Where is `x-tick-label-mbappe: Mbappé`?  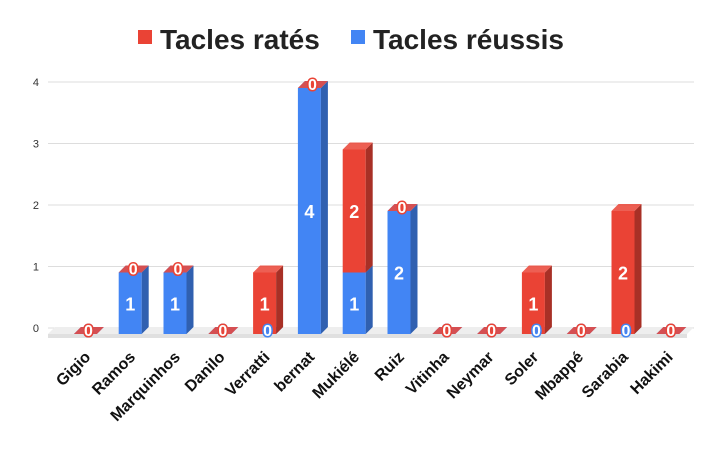 x-tick-label-mbappe: Mbappé is located at coordinates (559, 376).